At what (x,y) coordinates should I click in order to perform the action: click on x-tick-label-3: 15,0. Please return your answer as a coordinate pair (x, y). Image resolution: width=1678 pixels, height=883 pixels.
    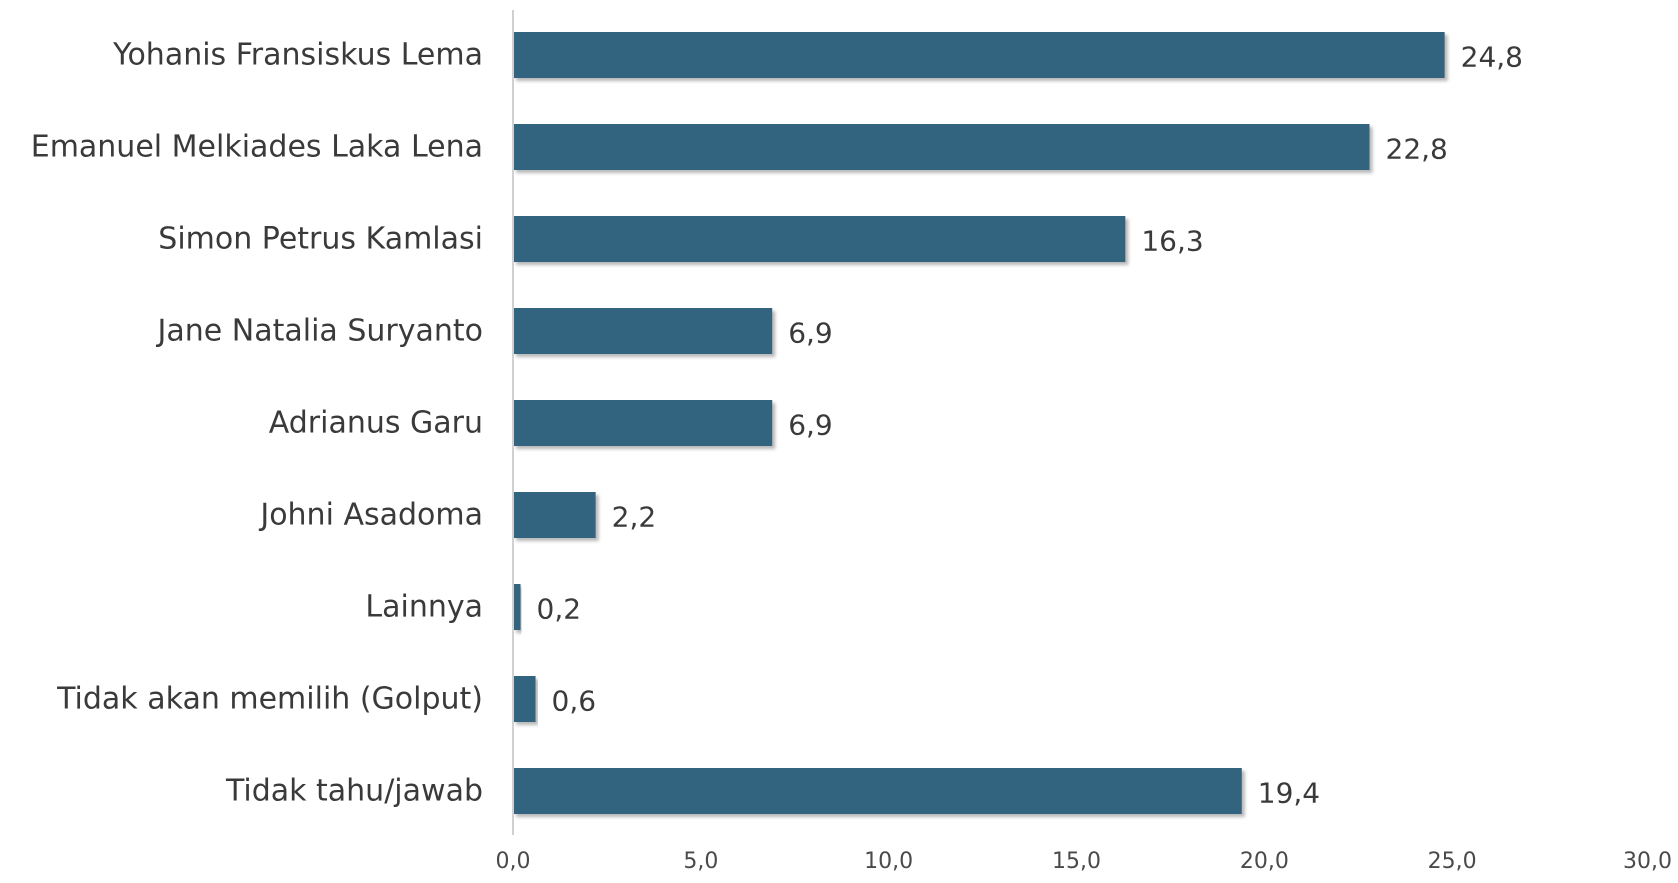
    Looking at the image, I should click on (1076, 861).